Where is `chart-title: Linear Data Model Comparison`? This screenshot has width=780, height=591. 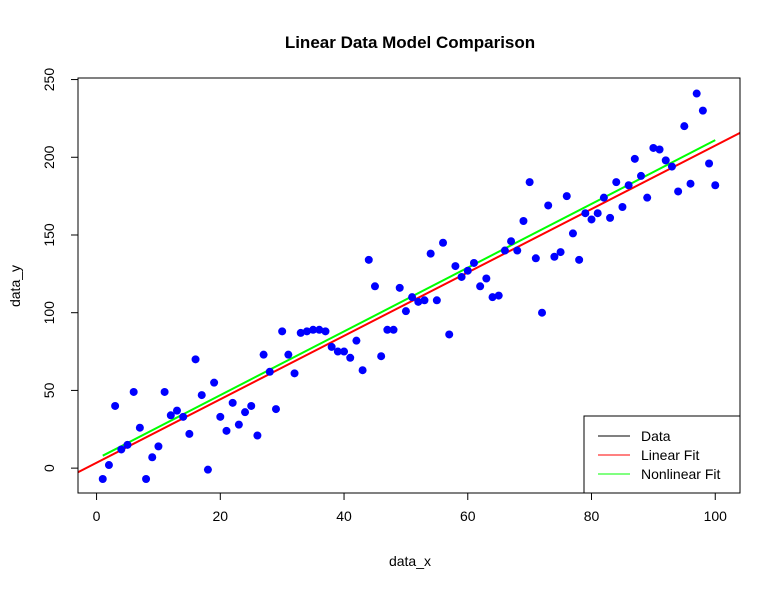
chart-title: Linear Data Model Comparison is located at coordinates (410, 42).